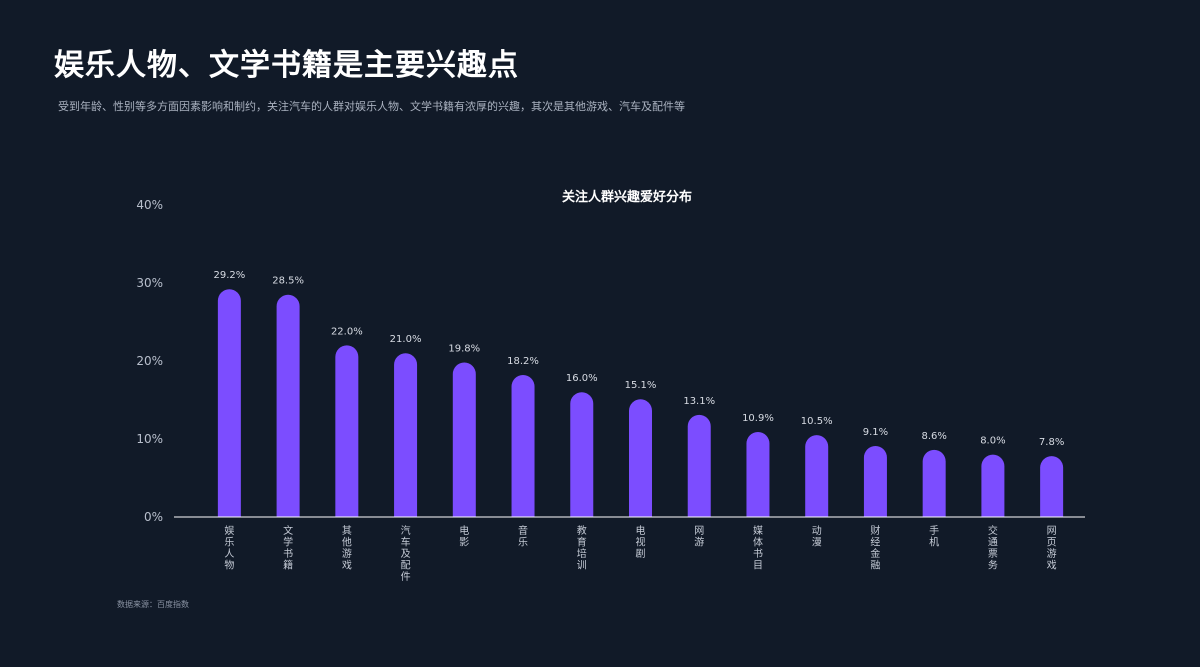 This screenshot has width=1200, height=667. I want to click on data-source: 数据来源：百度指数, so click(153, 604).